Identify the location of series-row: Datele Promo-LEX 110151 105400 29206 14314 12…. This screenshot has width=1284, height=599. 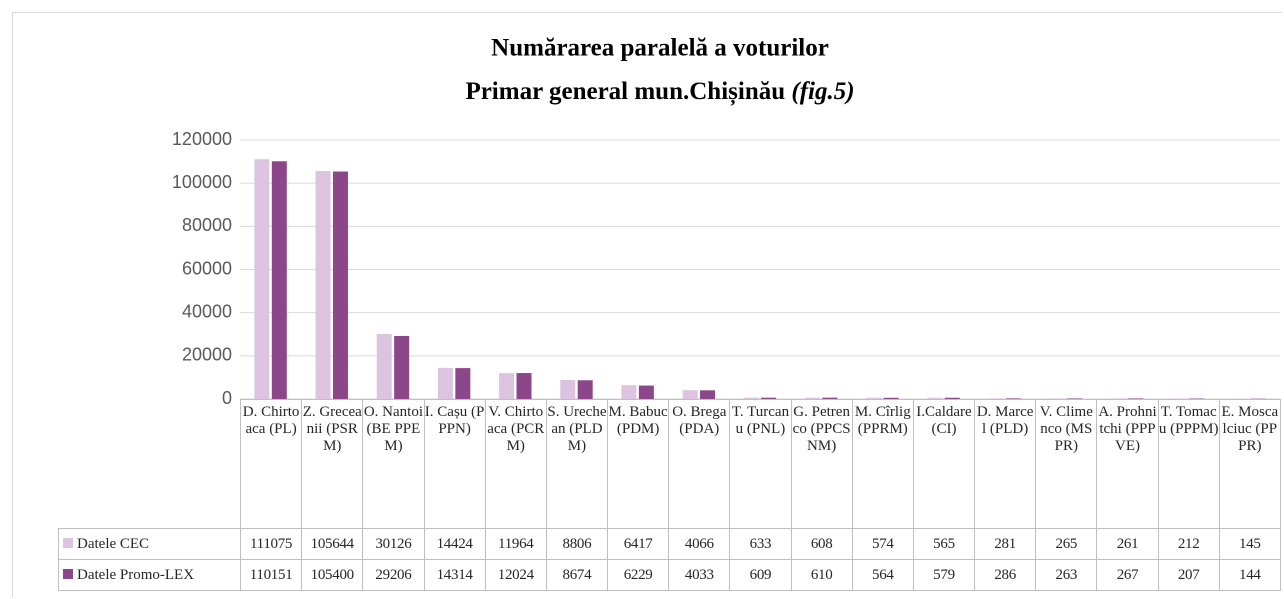
(669, 575).